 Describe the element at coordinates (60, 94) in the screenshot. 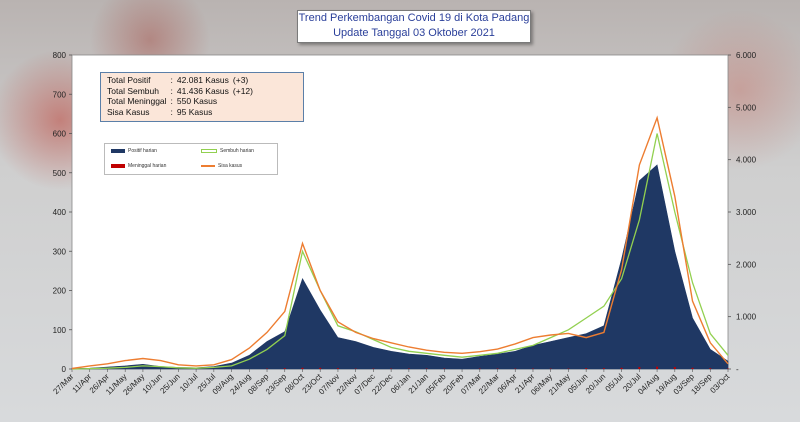

I see `left-axis-tick-label: 700` at that location.